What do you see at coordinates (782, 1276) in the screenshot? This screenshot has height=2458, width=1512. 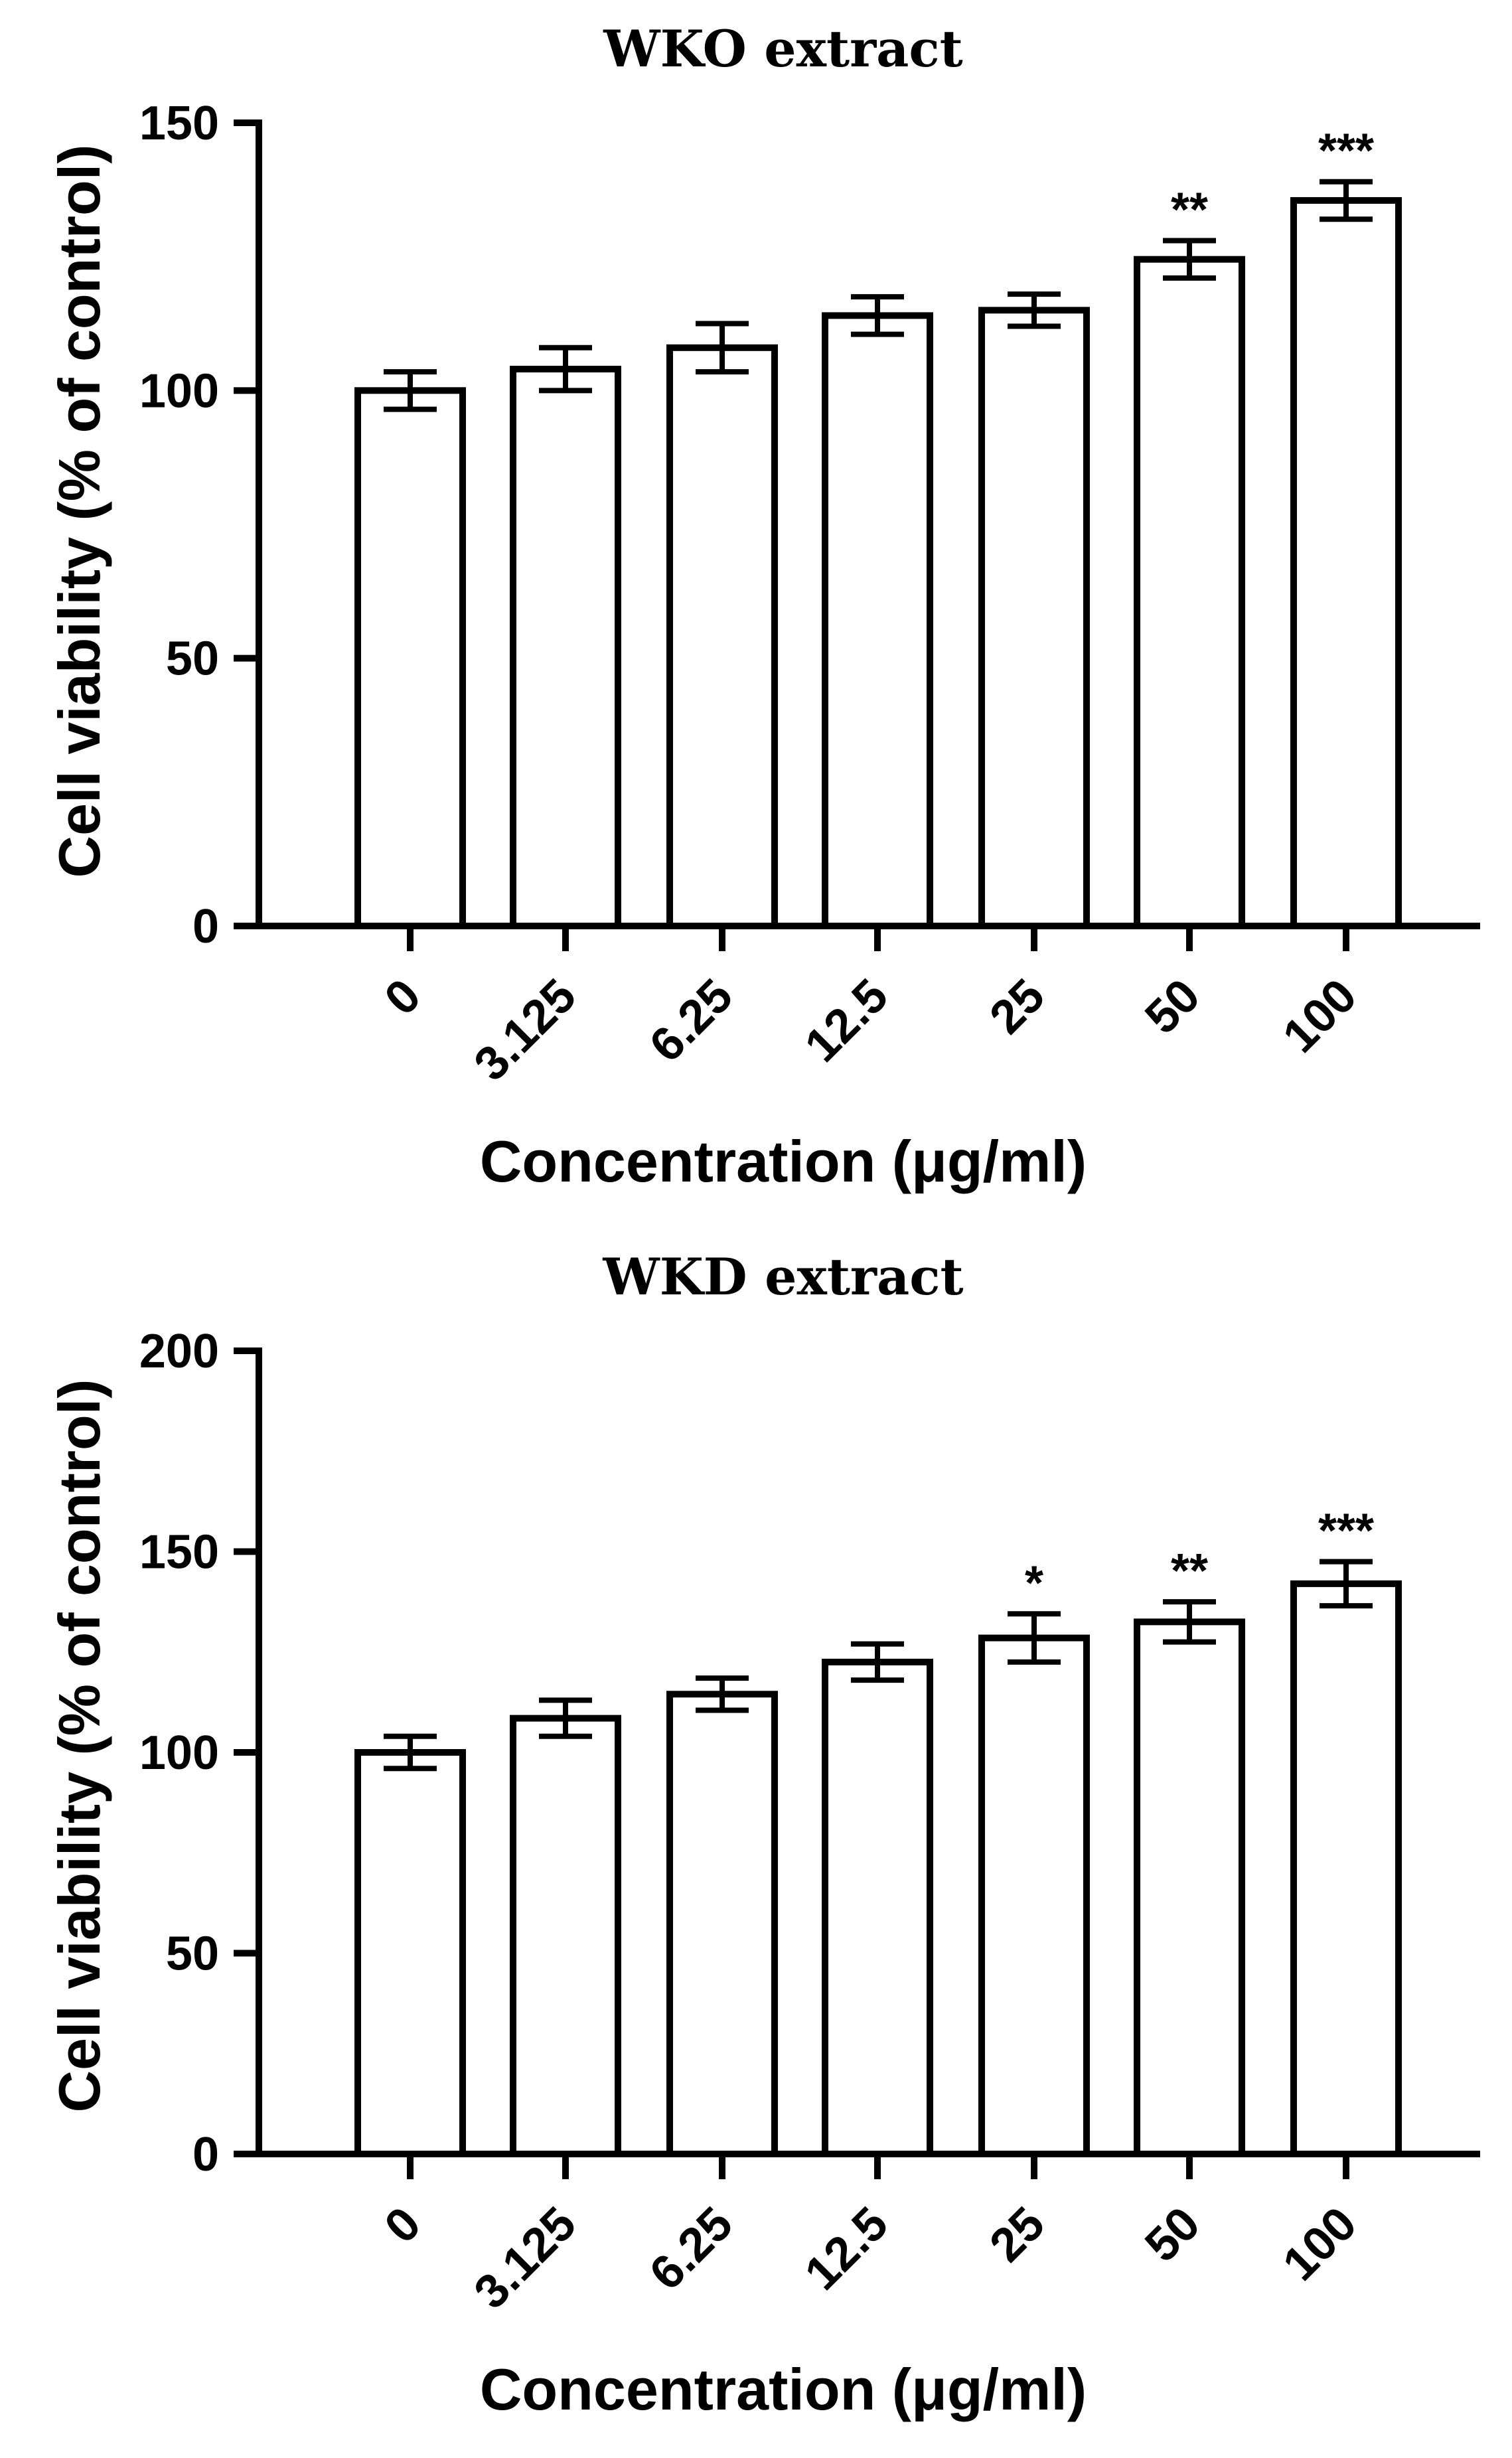 I see `chart-title: WKD extract` at bounding box center [782, 1276].